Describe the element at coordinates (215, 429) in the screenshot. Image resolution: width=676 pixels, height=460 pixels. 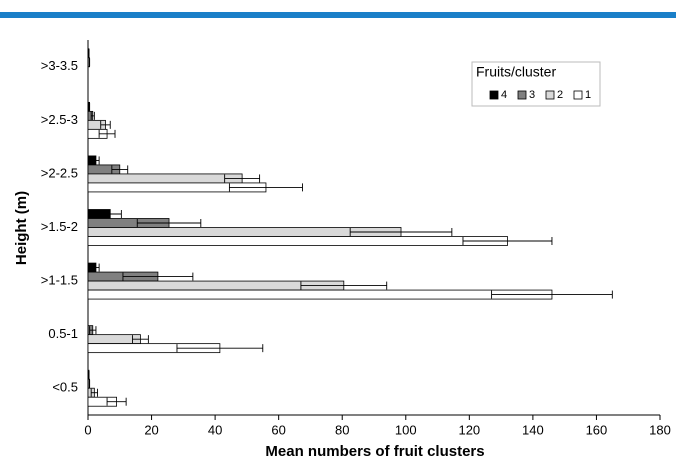
I see `x-tick-label: 40` at that location.